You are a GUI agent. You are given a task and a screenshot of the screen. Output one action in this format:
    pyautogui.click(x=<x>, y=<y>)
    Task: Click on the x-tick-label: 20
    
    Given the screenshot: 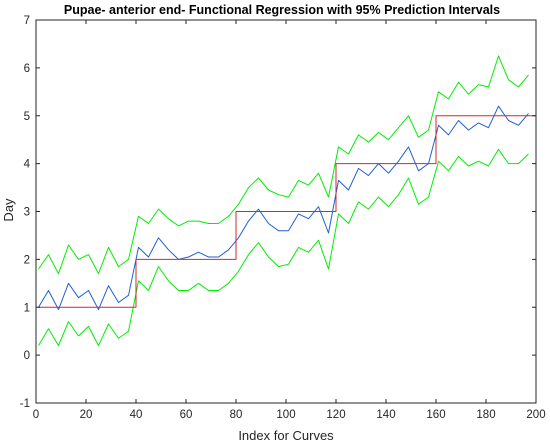 What is the action you would take?
    pyautogui.click(x=86, y=415)
    